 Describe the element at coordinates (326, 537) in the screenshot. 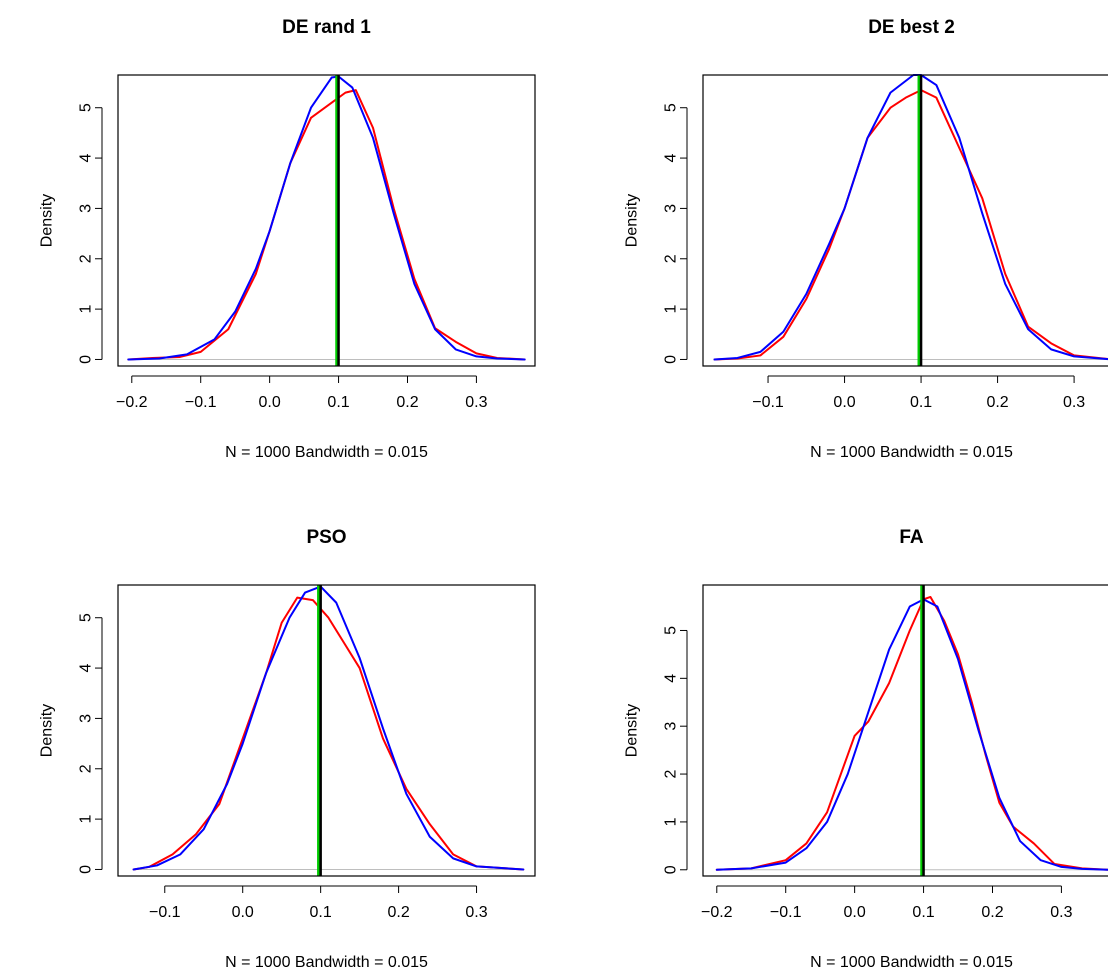

I see `chart-title: PSO` at that location.